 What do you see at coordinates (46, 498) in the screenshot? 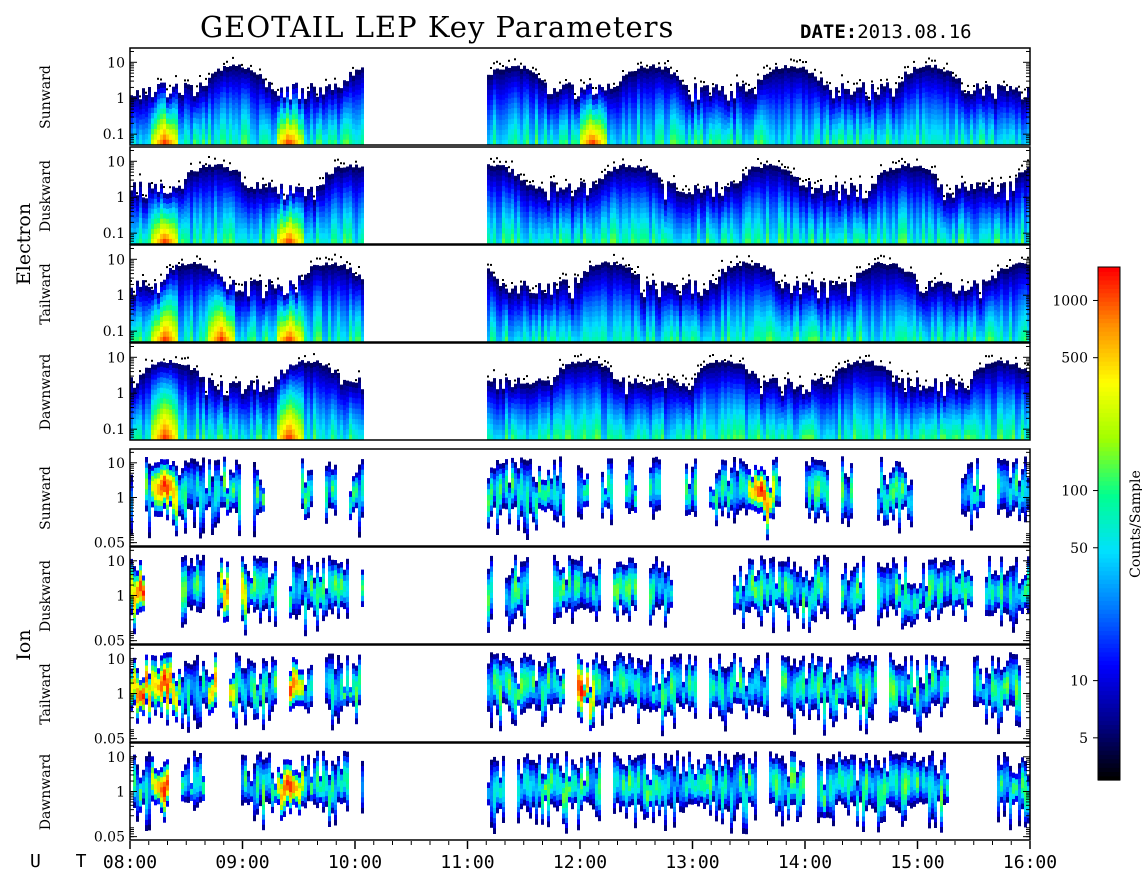
I see `panel-label-ion-sunward: Sunward` at bounding box center [46, 498].